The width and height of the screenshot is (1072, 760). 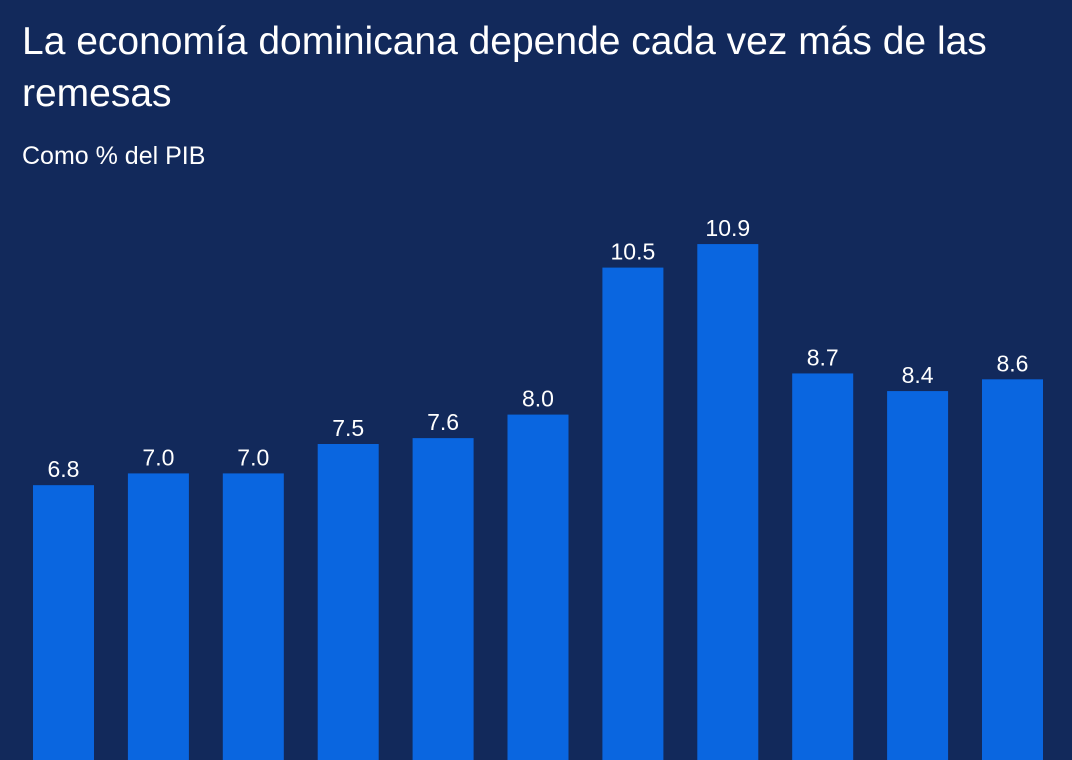 I want to click on chart-subtitle: Como % del PIB, so click(x=114, y=156).